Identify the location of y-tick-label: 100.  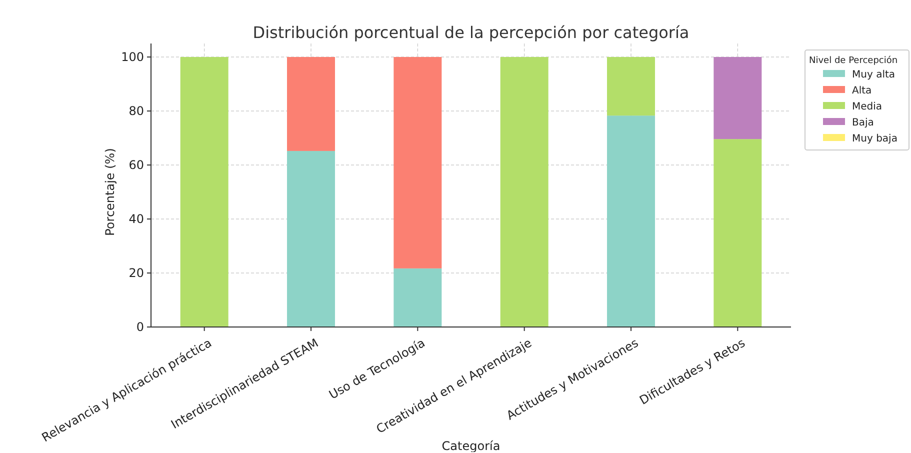
(132, 57).